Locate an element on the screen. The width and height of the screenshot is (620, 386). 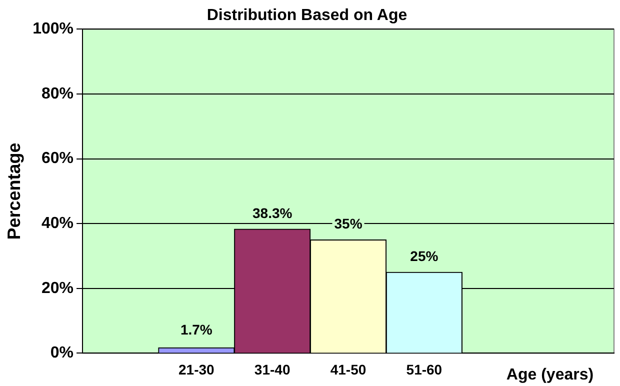
chart-title: Distribution Based on Age is located at coordinates (307, 15).